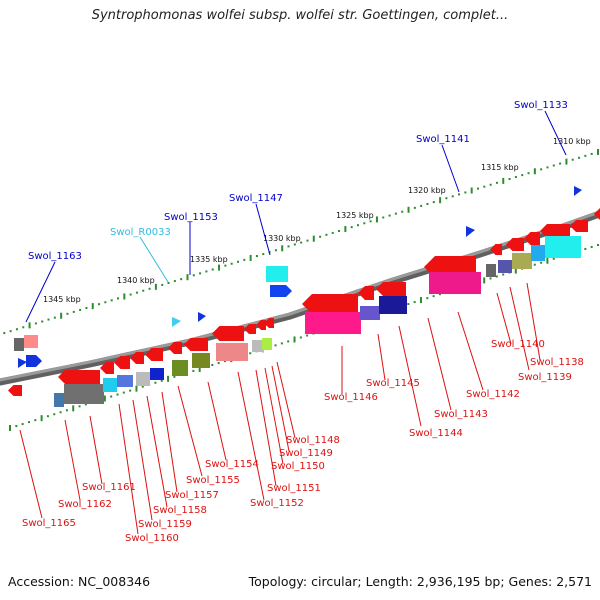 The height and width of the screenshot is (600, 600). What do you see at coordinates (154, 354) in the screenshot?
I see `gene-1158-arrow` at bounding box center [154, 354].